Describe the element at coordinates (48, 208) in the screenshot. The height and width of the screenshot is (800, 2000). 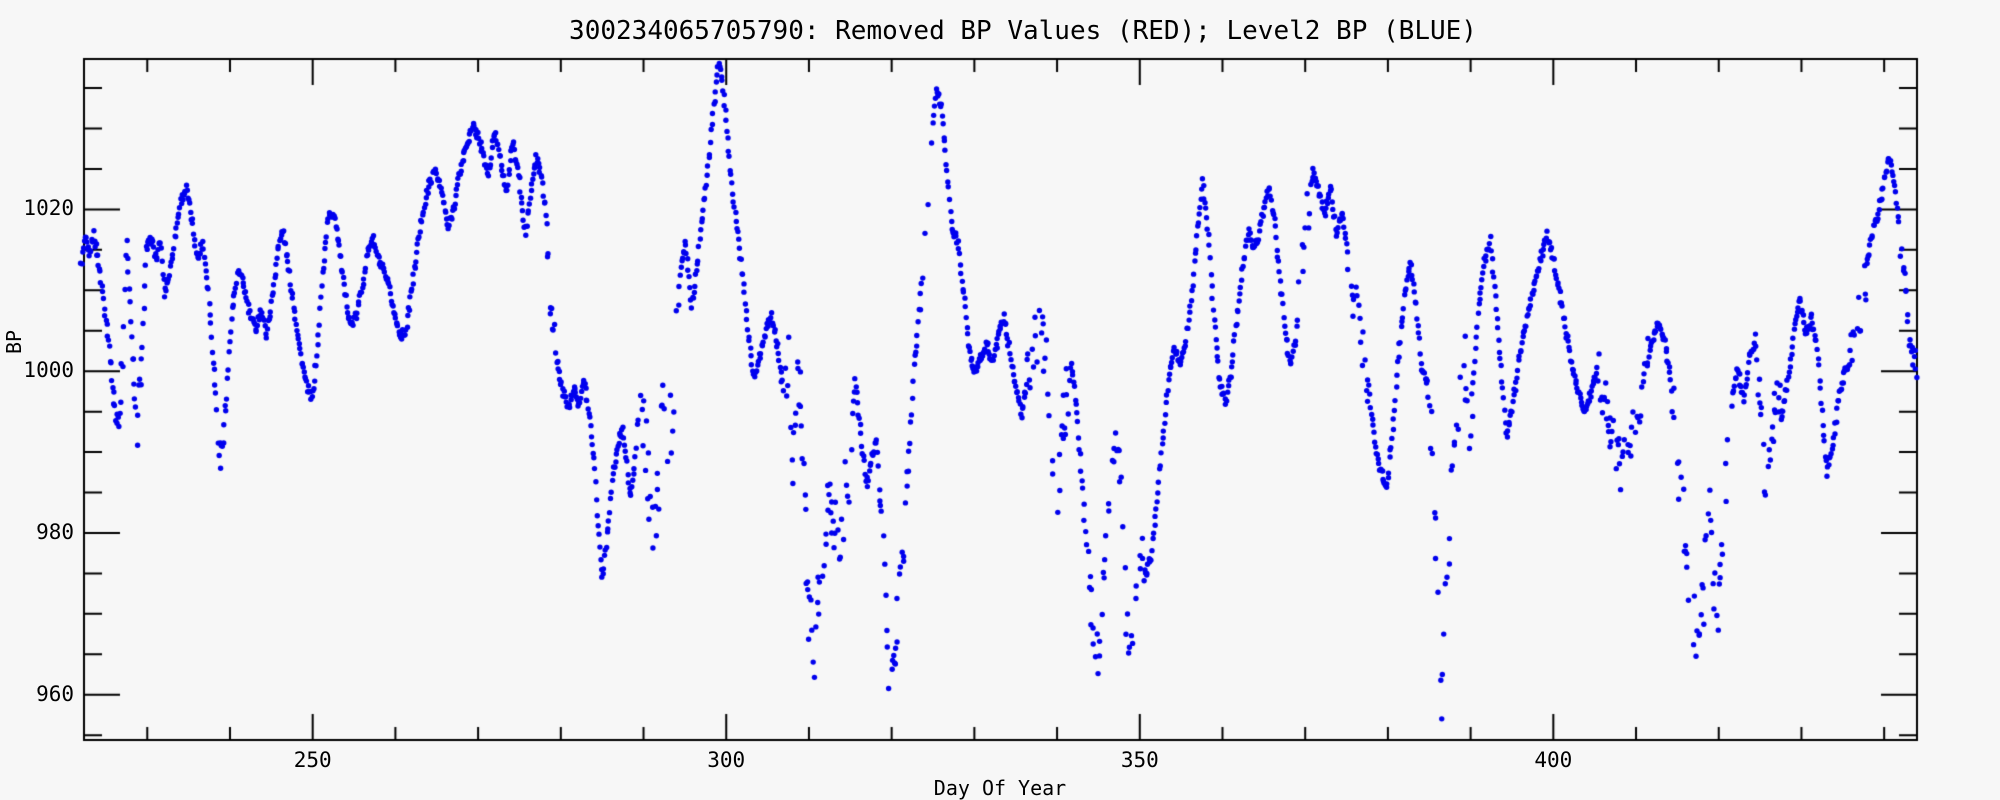
I see `y-tick-label: 1020` at that location.